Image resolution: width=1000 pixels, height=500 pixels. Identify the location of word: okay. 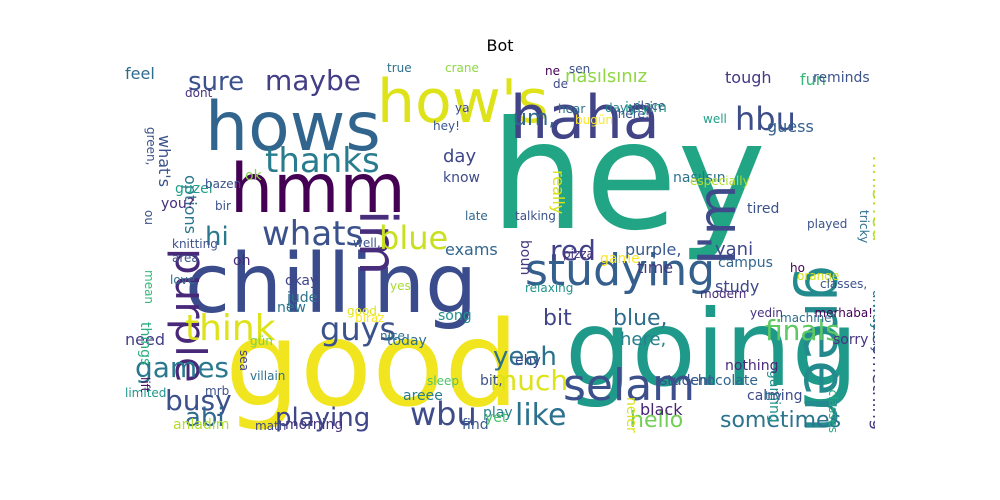
(301, 281).